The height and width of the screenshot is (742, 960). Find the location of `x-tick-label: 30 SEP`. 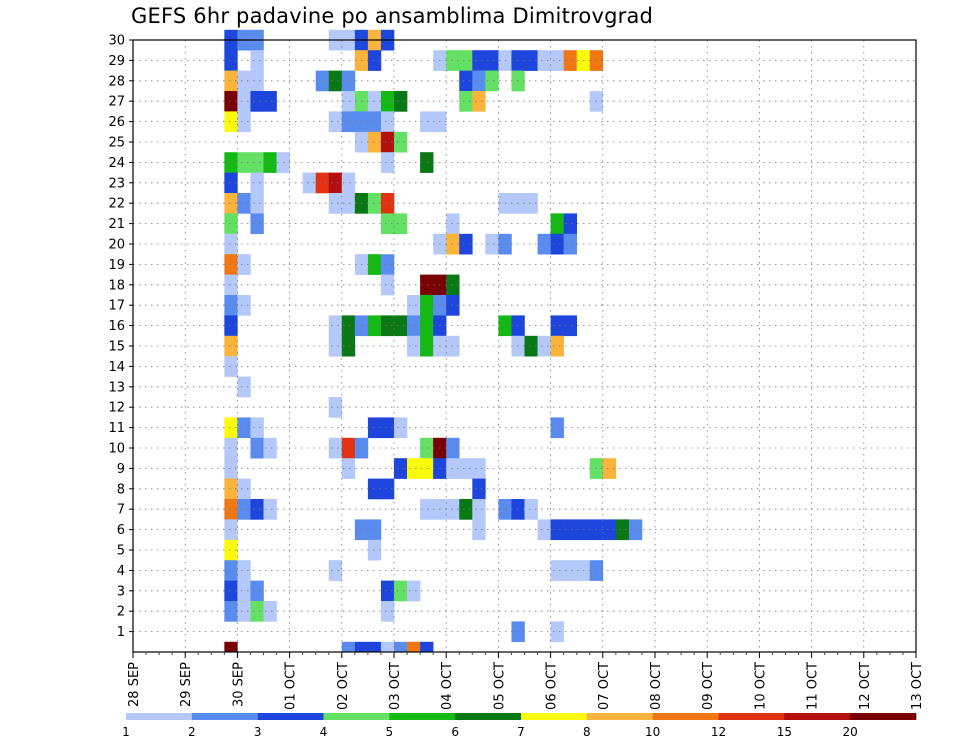

x-tick-label: 30 SEP is located at coordinates (238, 684).